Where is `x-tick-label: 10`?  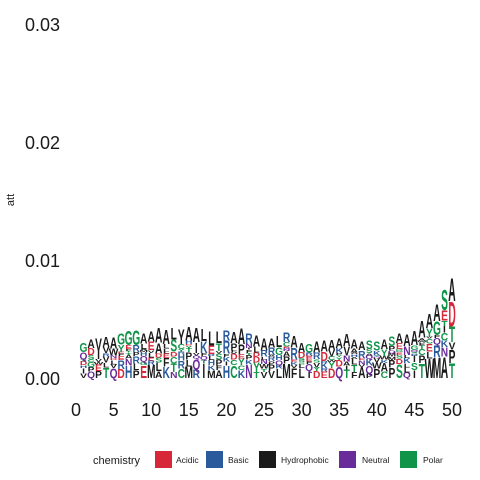 x-tick-label: 10 is located at coordinates (151, 410).